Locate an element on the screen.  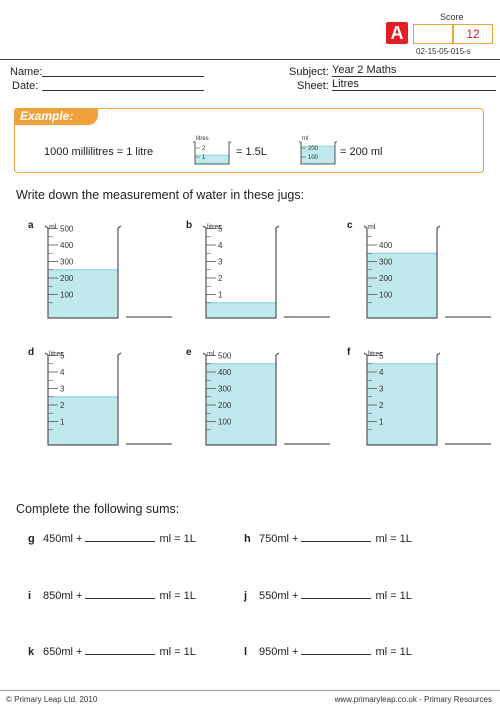
example-jug2-unit: ml is located at coordinates (305, 139).